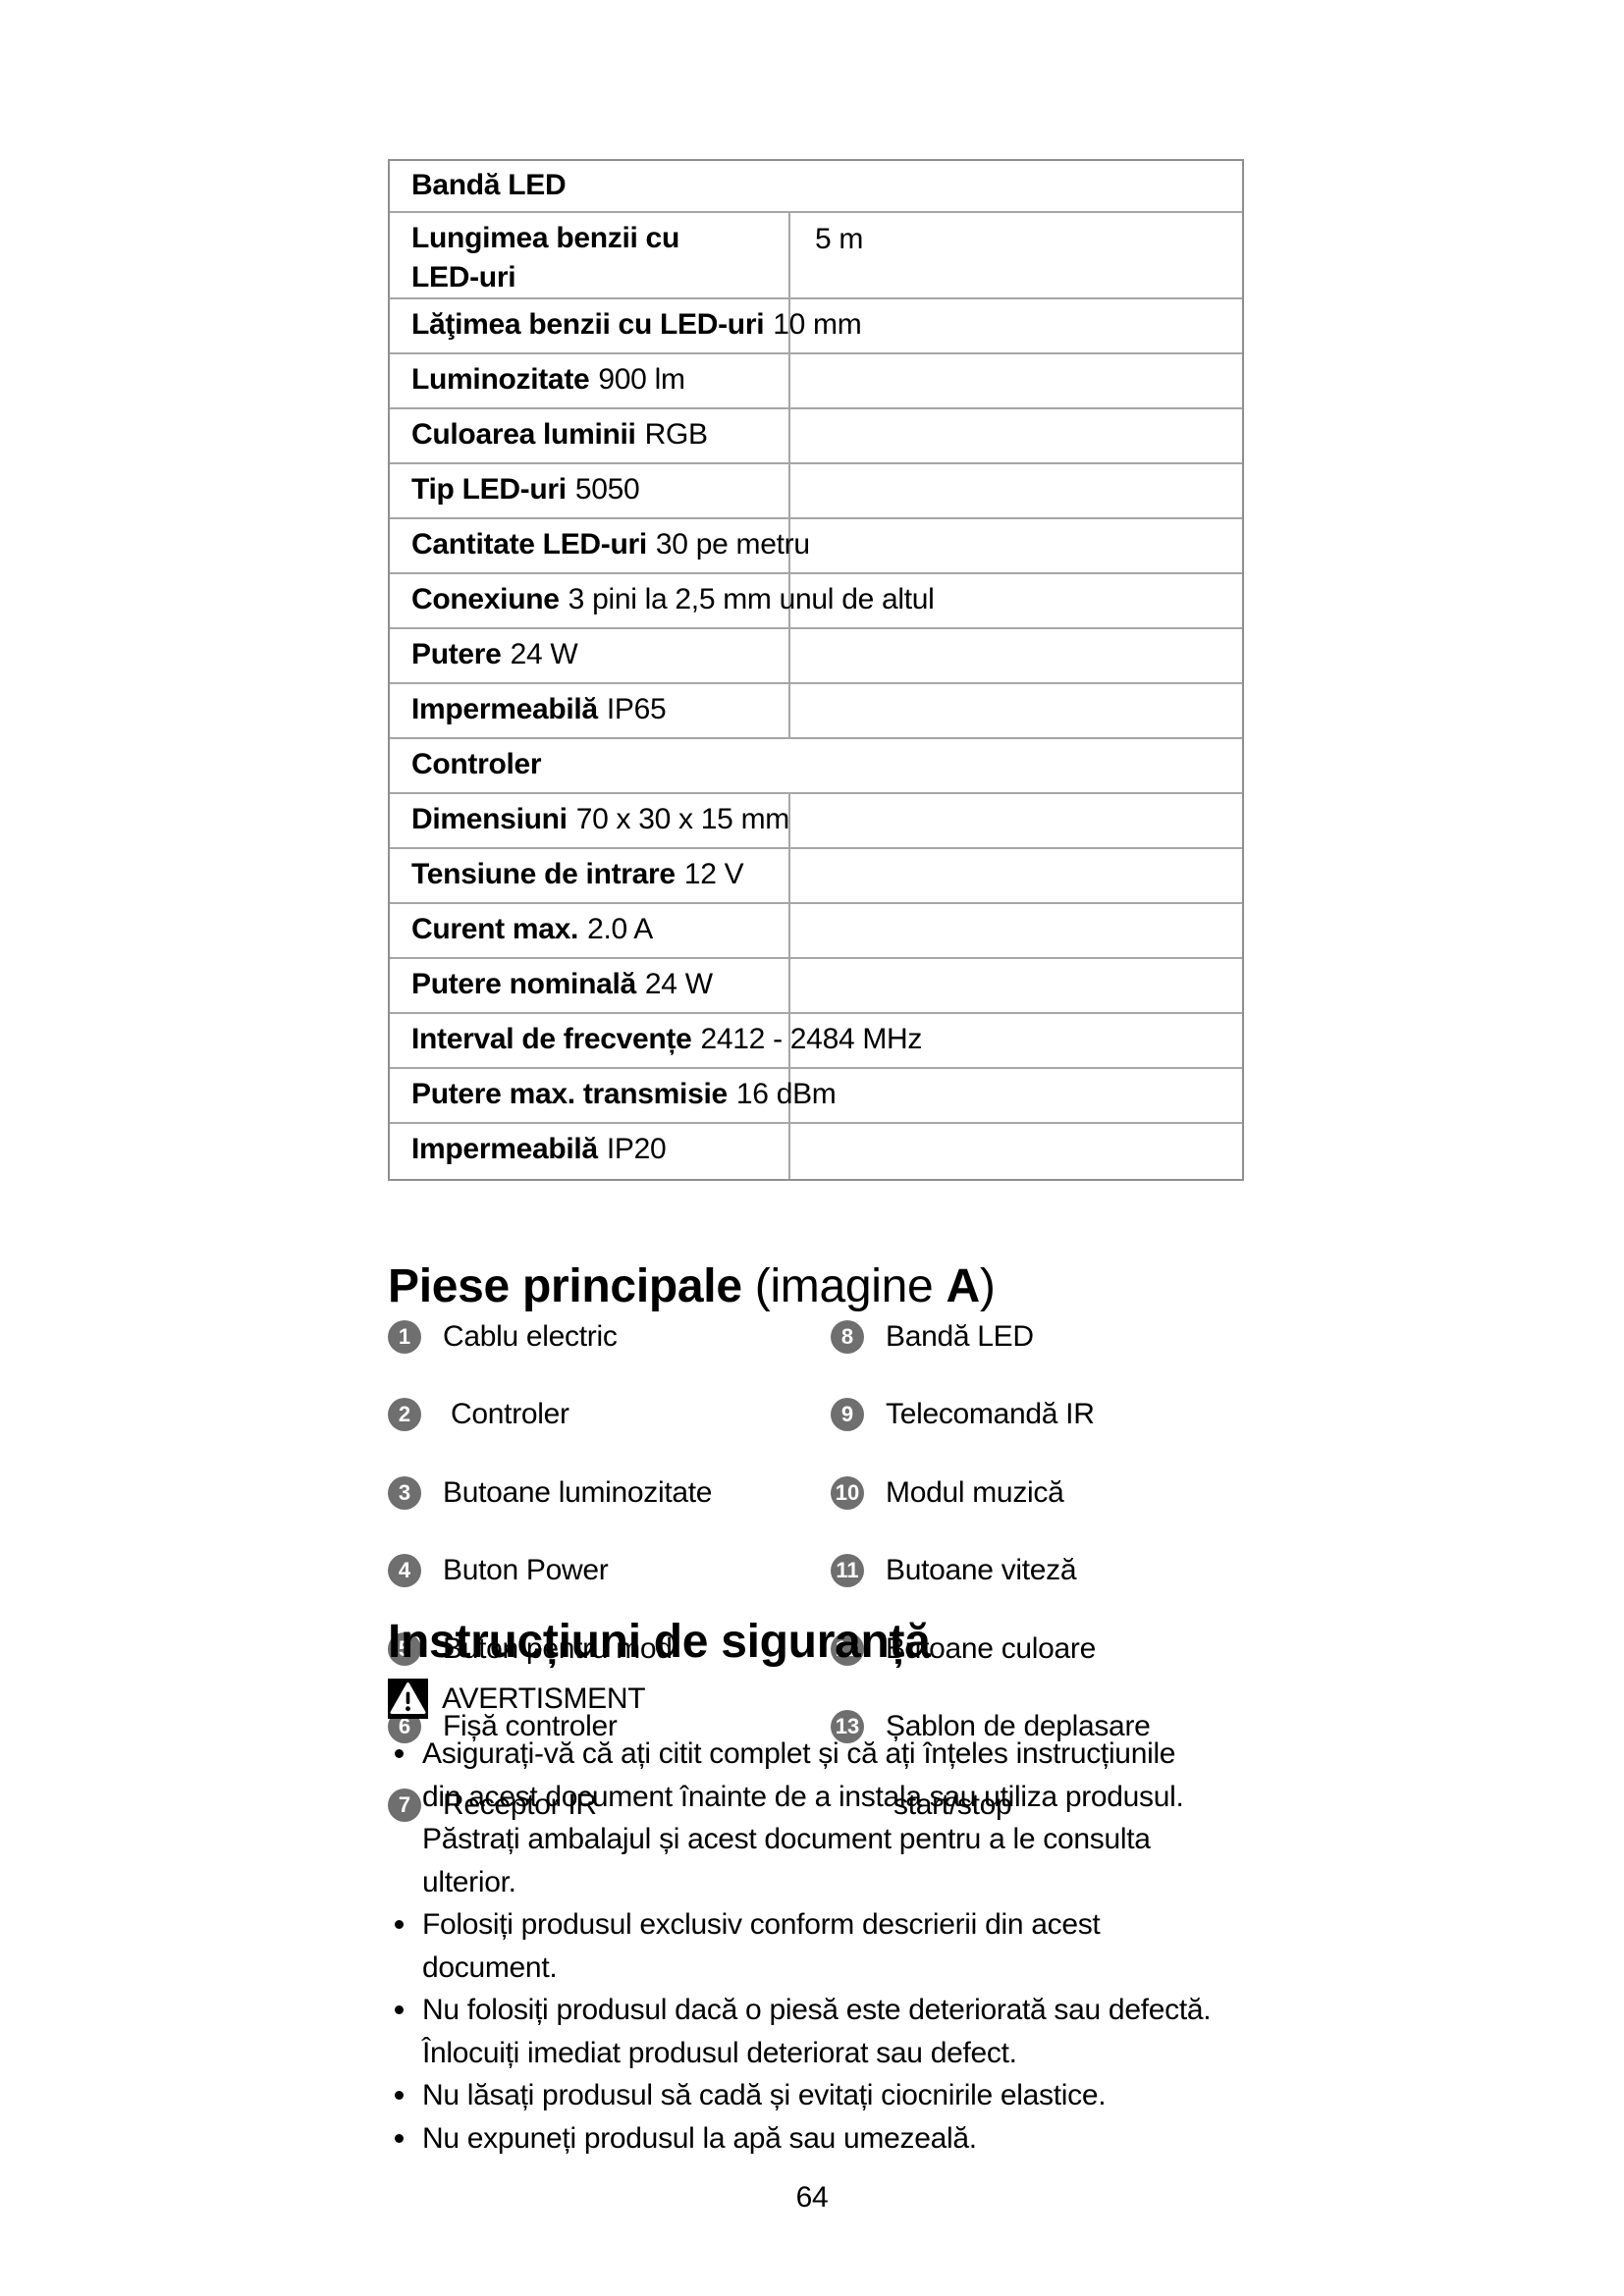 This screenshot has height=2296, width=1624. I want to click on row-value: 5 m, so click(839, 239).